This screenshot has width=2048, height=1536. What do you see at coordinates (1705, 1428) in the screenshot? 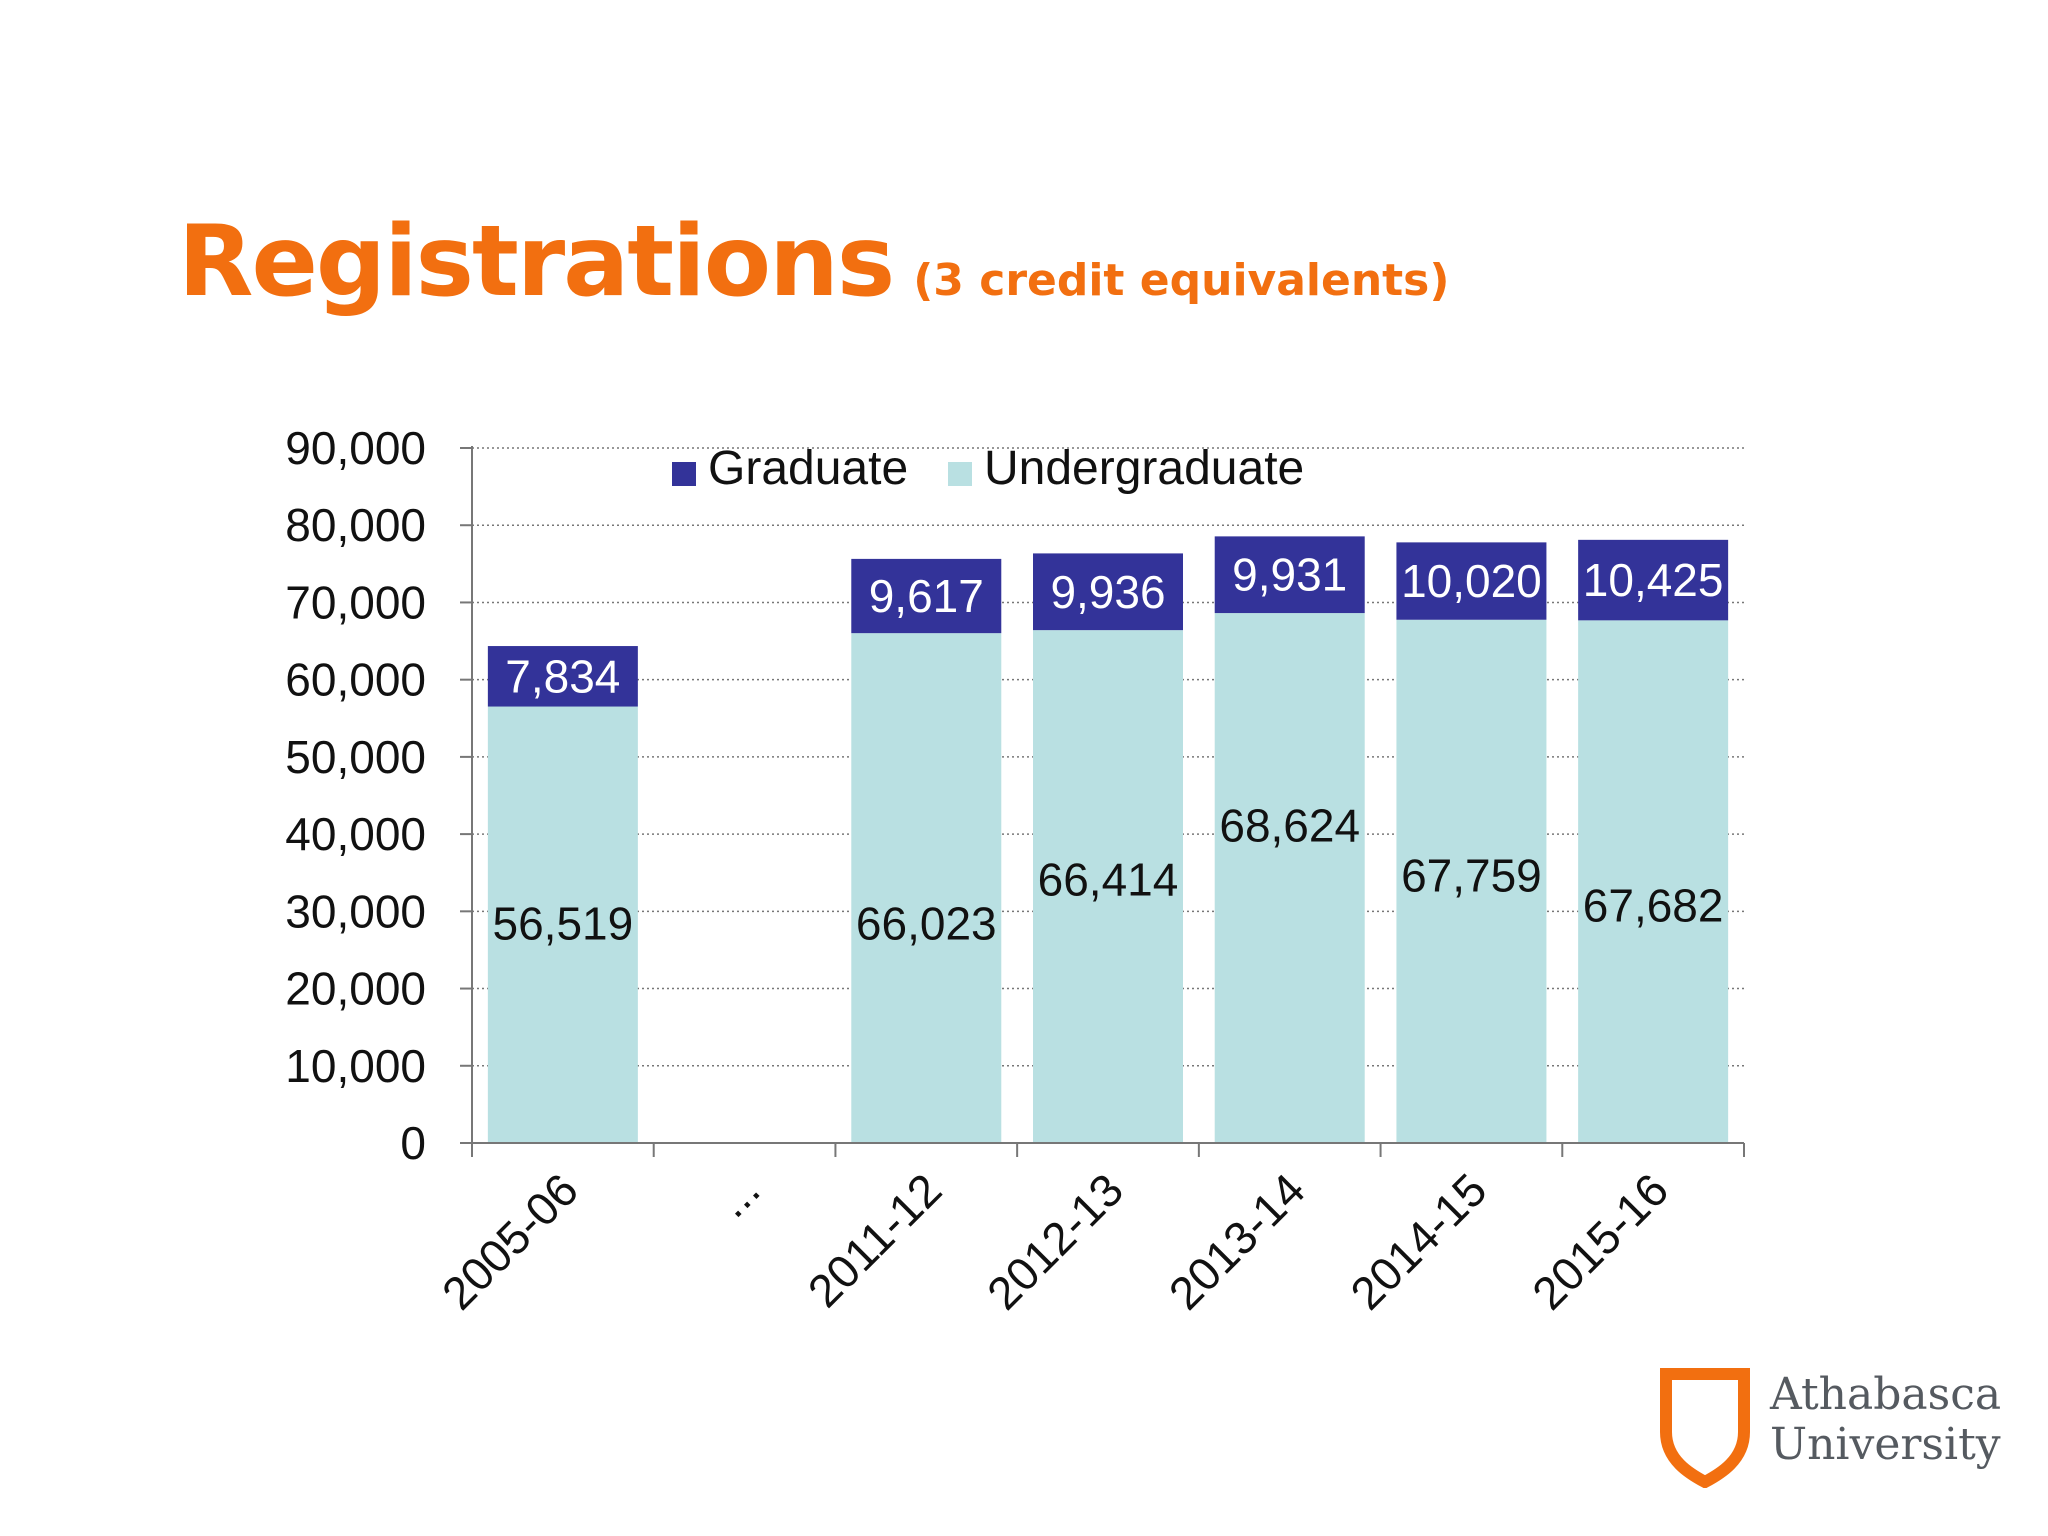
I see `shield-icon` at bounding box center [1705, 1428].